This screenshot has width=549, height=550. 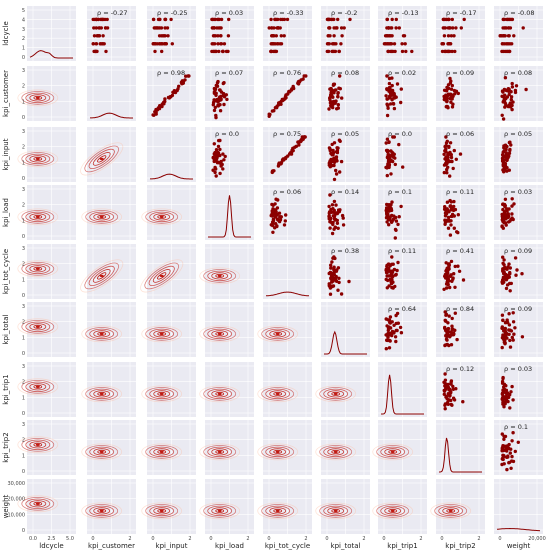 I want to click on panel-kpi_total-vs-kpi_input, so click(x=168, y=329).